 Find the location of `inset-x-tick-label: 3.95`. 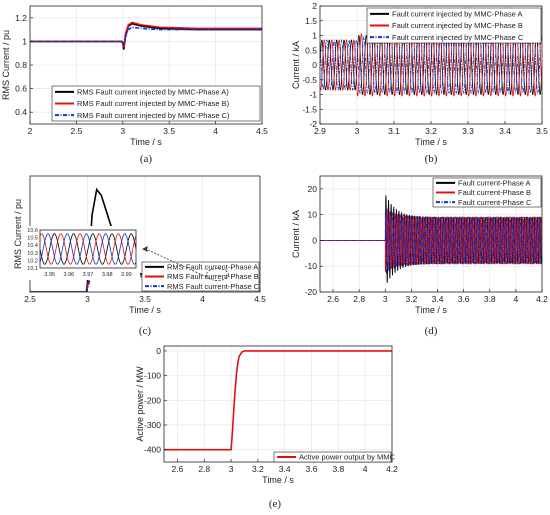

inset-x-tick-label: 3.95 is located at coordinates (49, 275).